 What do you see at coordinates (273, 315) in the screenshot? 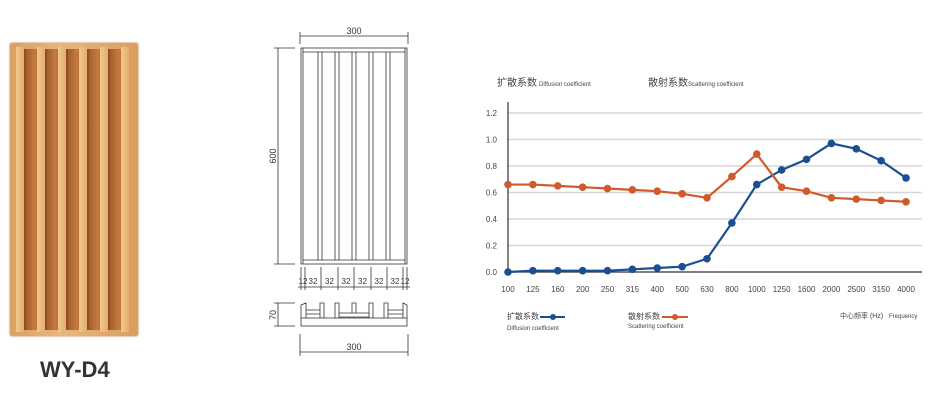
I see `dim-depth: 70` at bounding box center [273, 315].